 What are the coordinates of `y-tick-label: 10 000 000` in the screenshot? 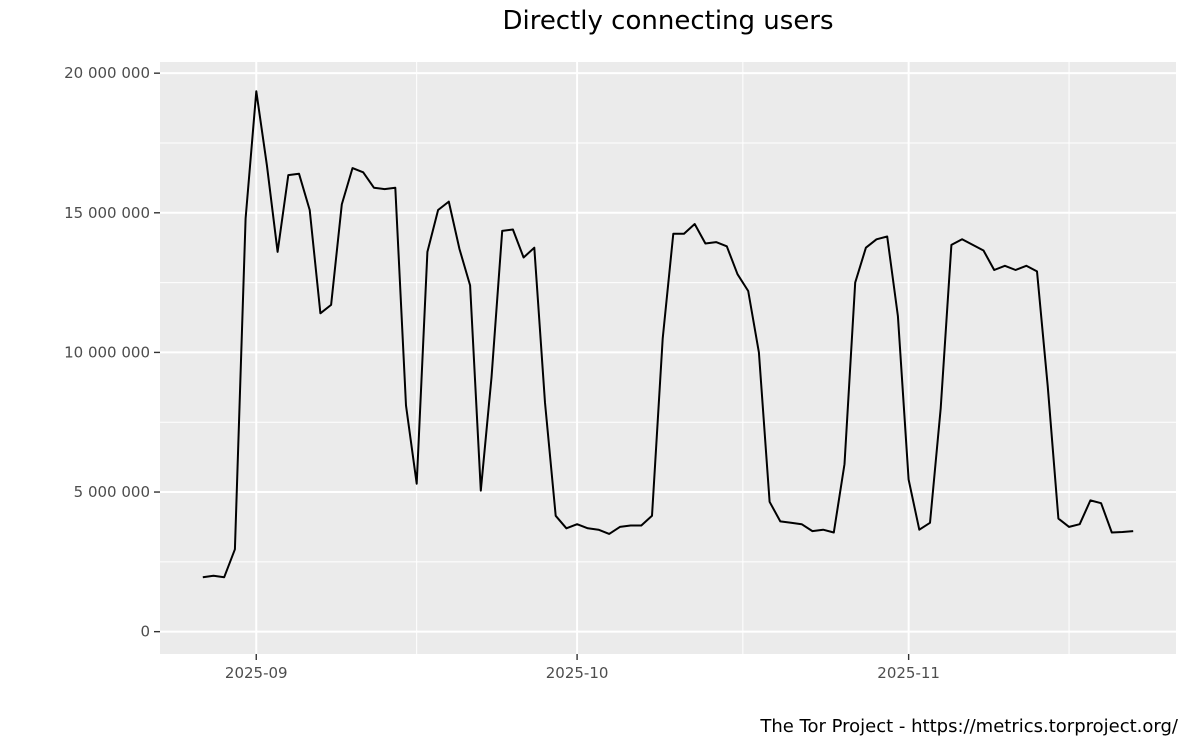 It's located at (107, 352).